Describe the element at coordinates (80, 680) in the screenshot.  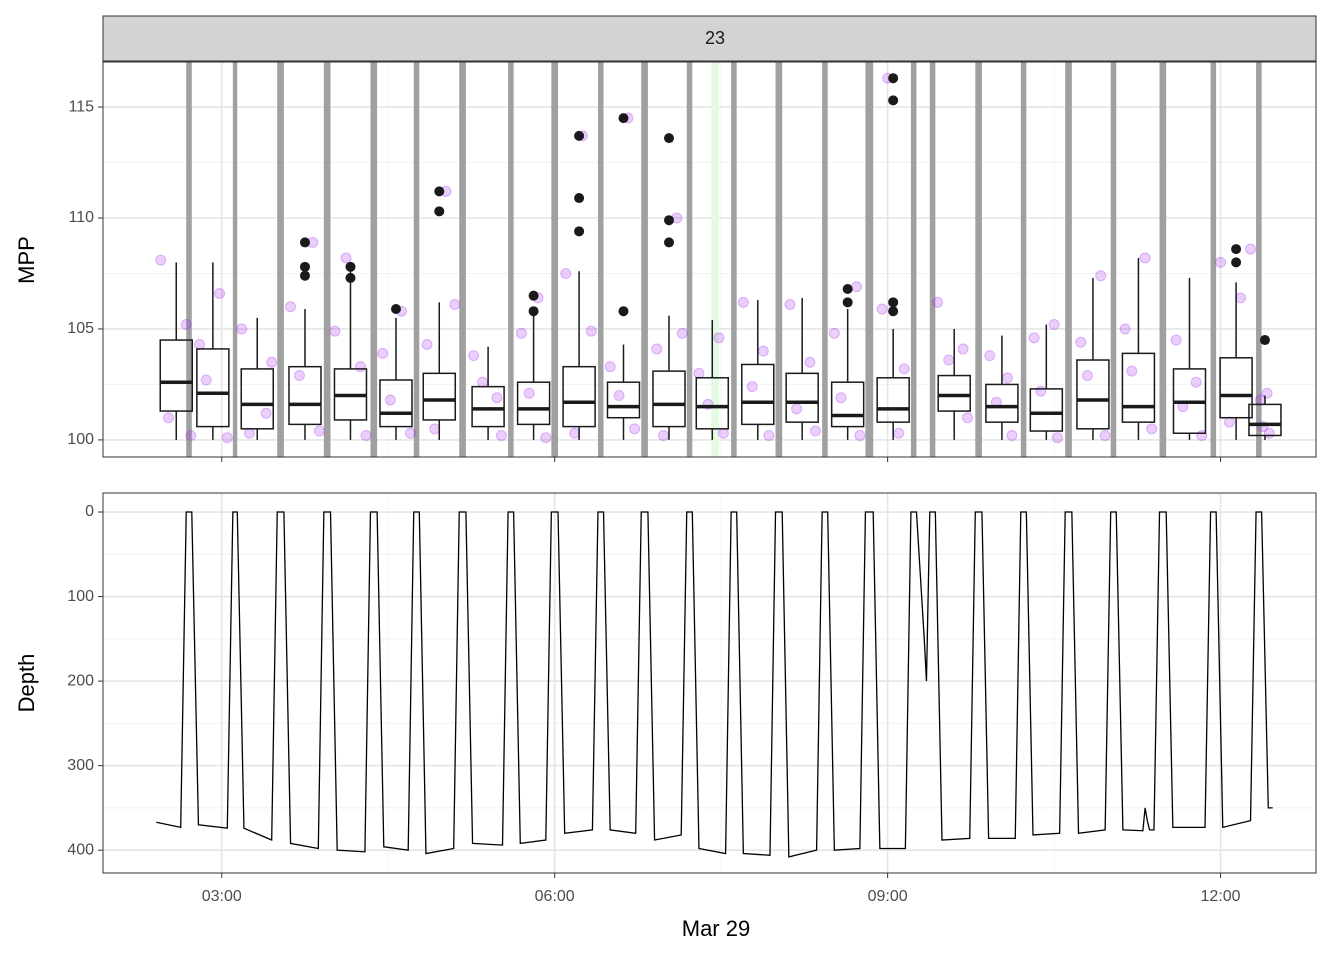
I see `y-tick-label: 200` at that location.